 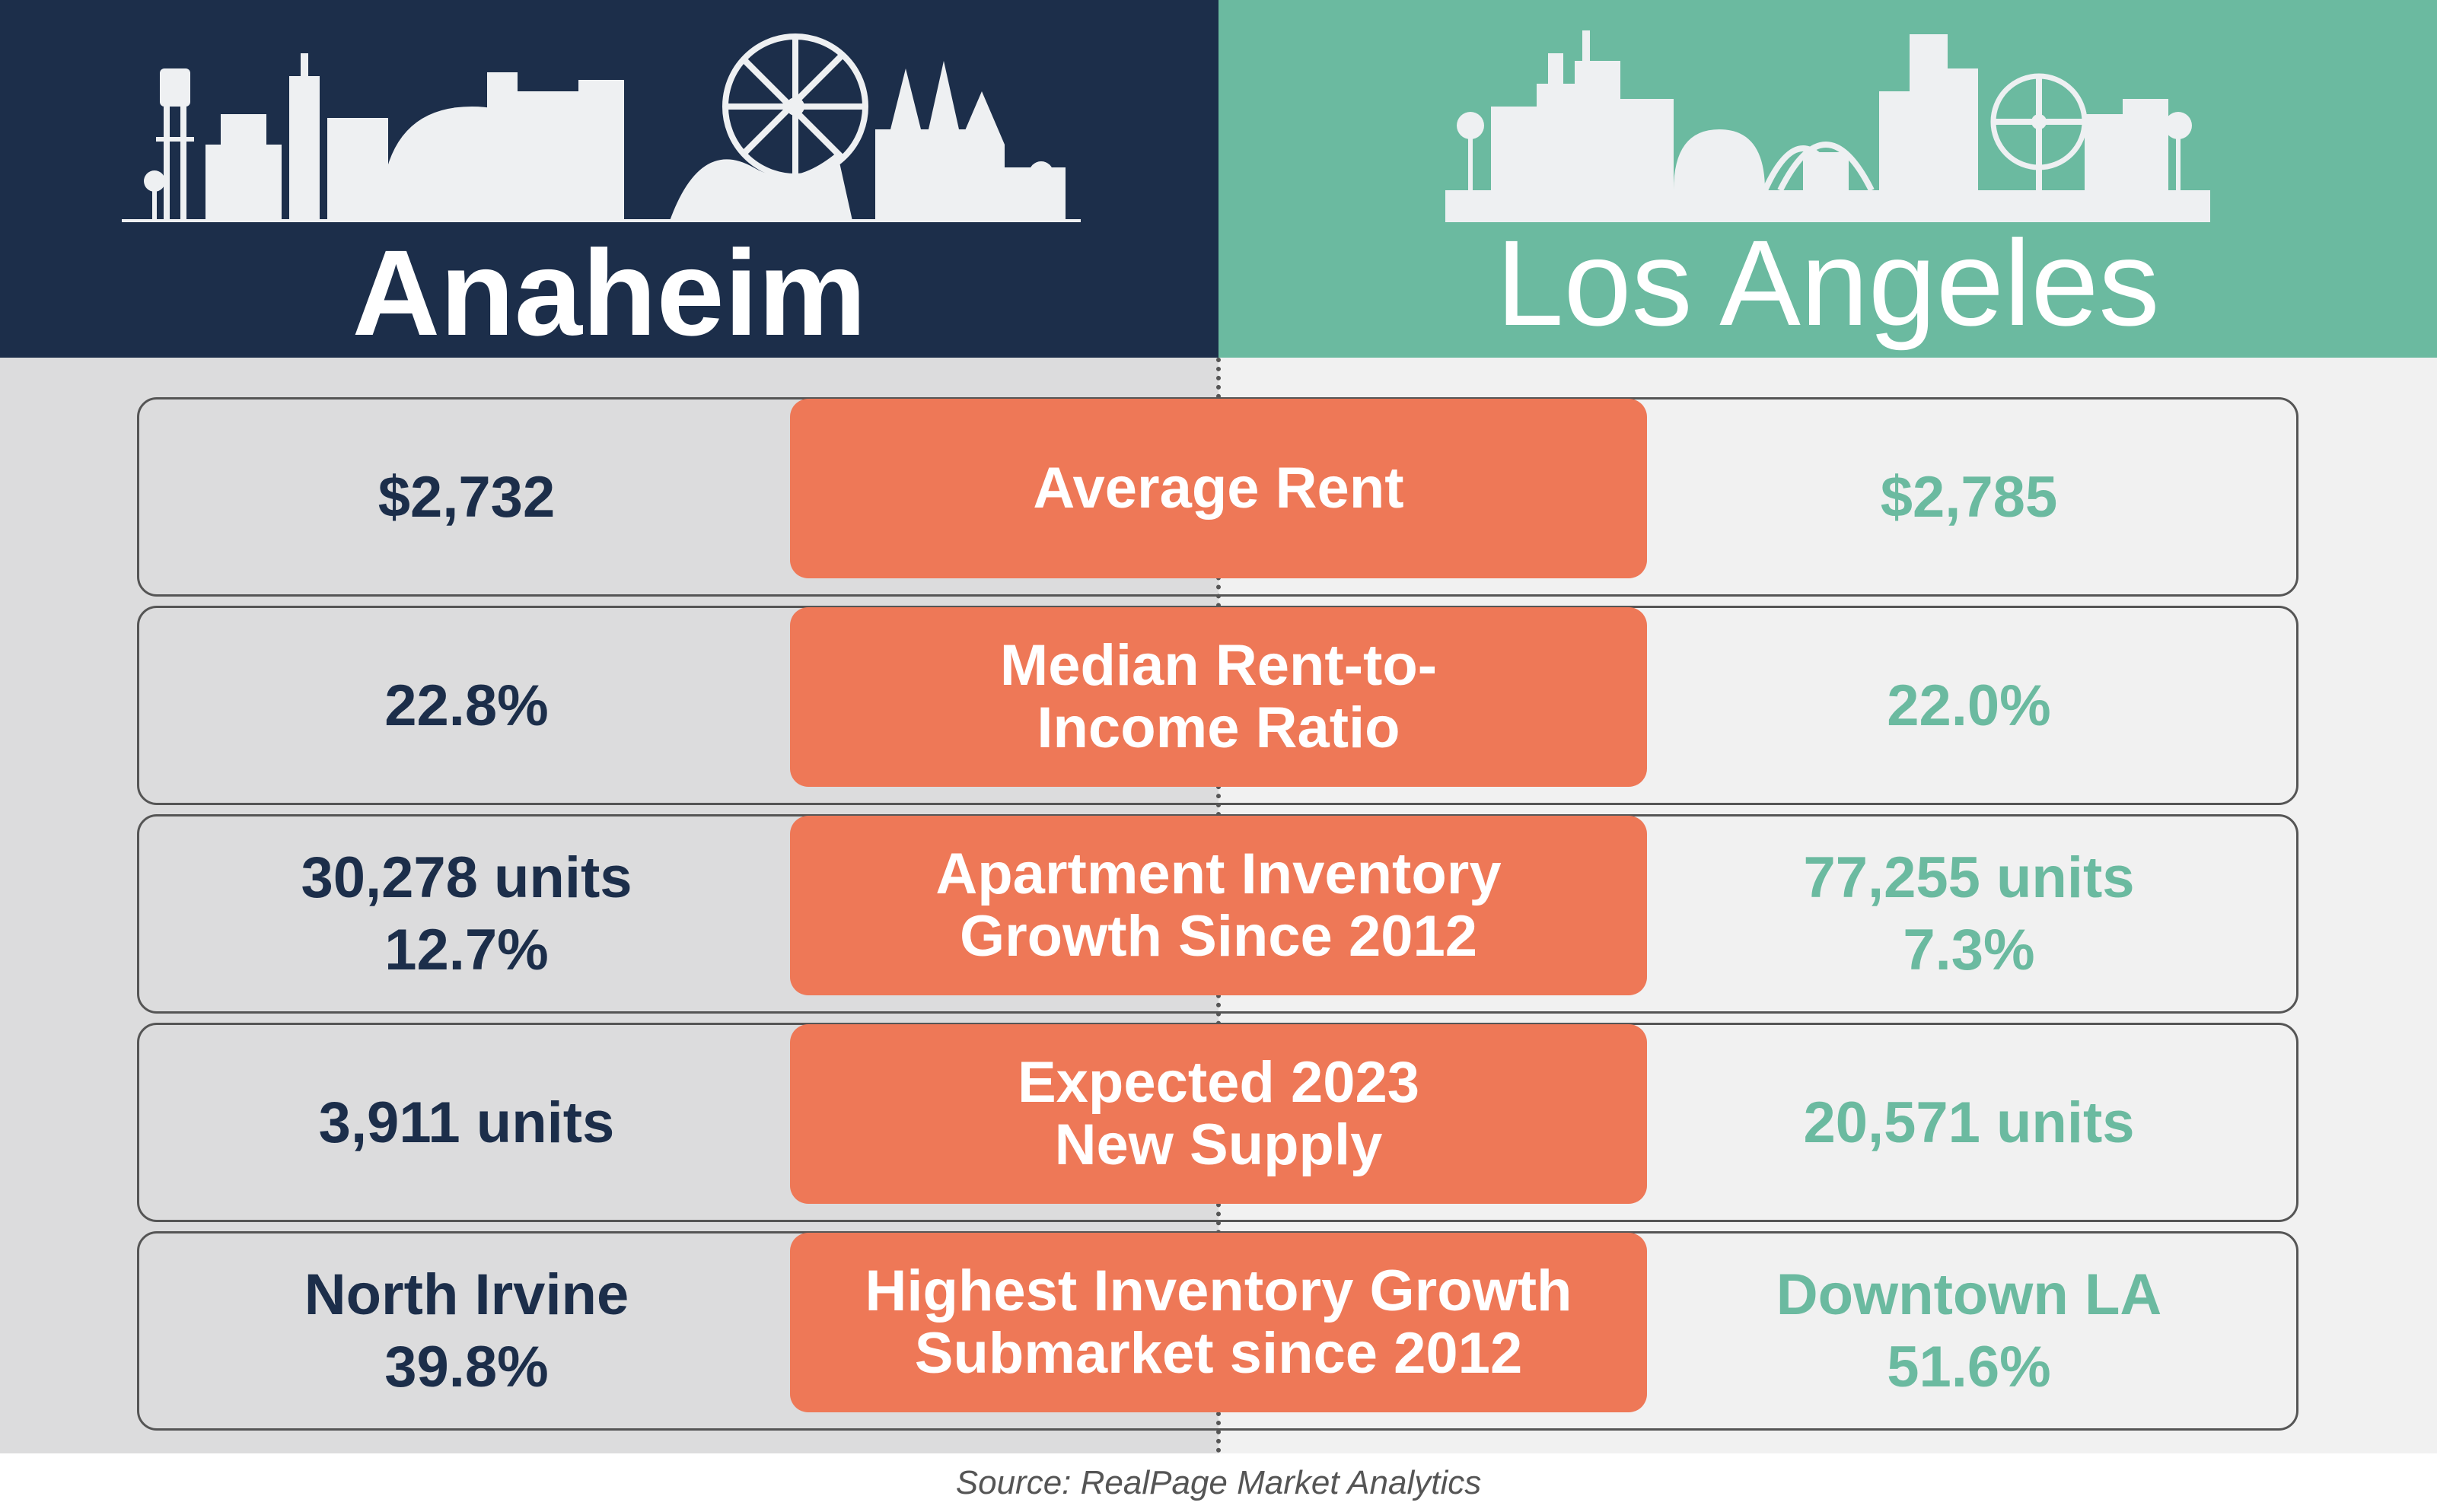 I want to click on value-line: $2,732, so click(x=466, y=497).